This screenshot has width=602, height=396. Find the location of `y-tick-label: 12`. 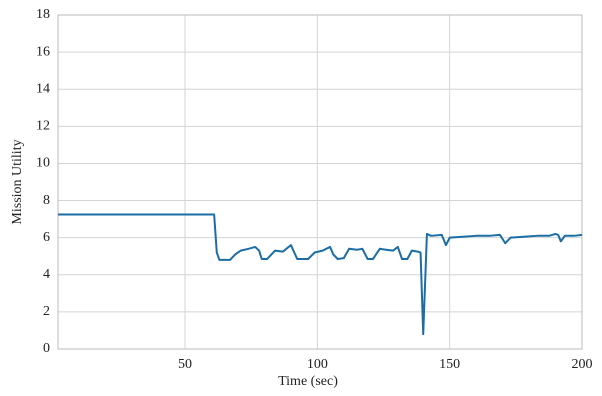

y-tick-label: 12 is located at coordinates (43, 126).